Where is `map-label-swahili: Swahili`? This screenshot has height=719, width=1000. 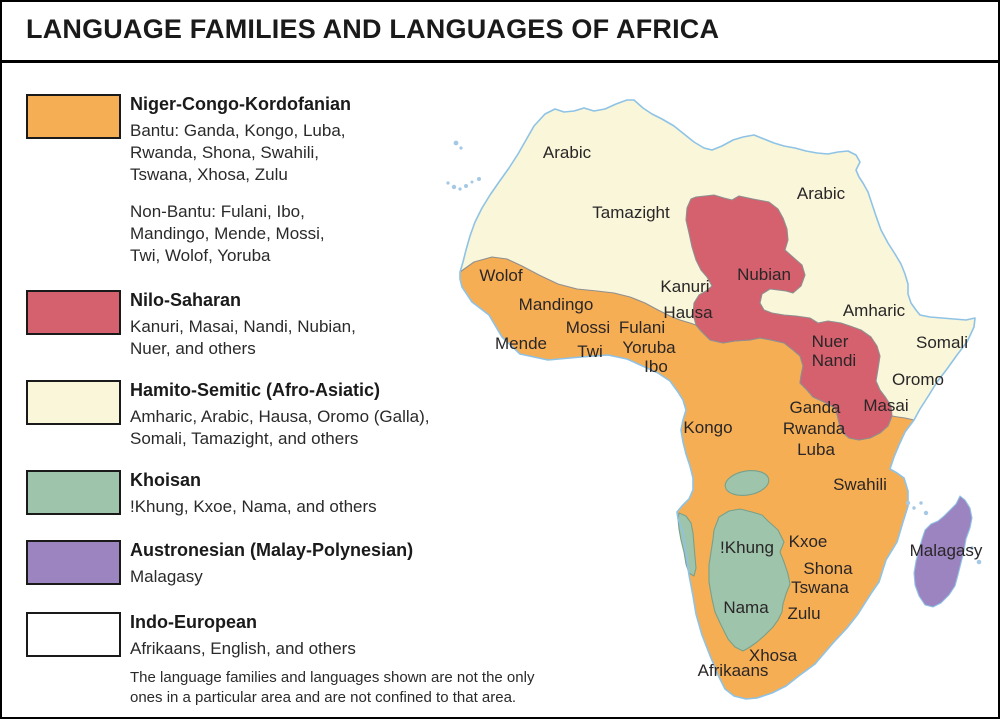 map-label-swahili: Swahili is located at coordinates (860, 484).